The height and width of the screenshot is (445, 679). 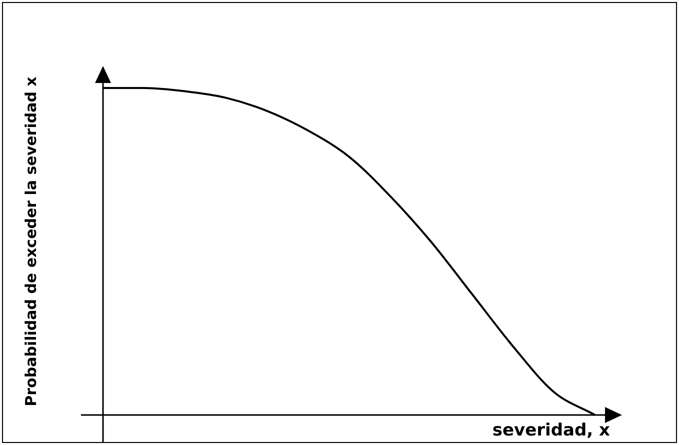 I want to click on y-axis-title: Probabilidad de exceder la severidad x, so click(x=31, y=241).